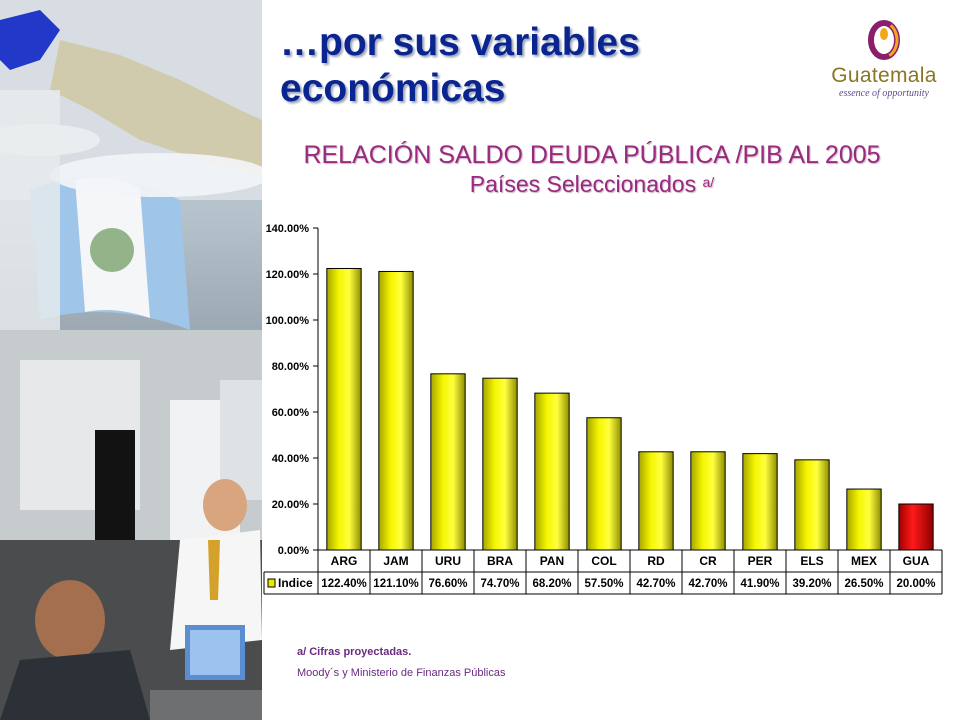 The width and height of the screenshot is (960, 720). Describe the element at coordinates (344, 561) in the screenshot. I see `category-label: ARG` at that location.